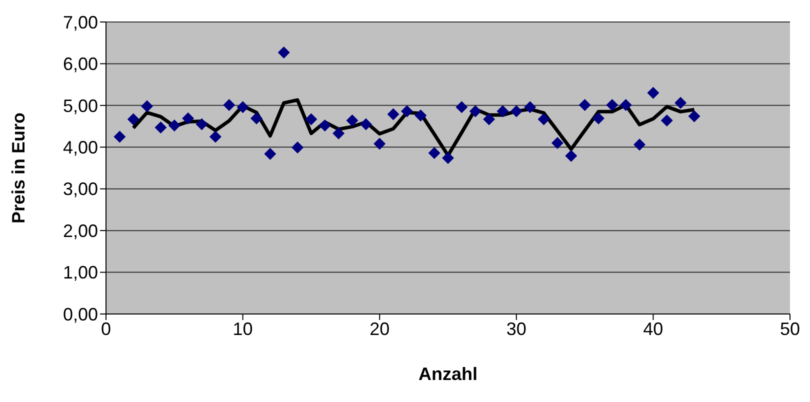  Describe the element at coordinates (80, 272) in the screenshot. I see `y-tick-label: 1,00` at that location.